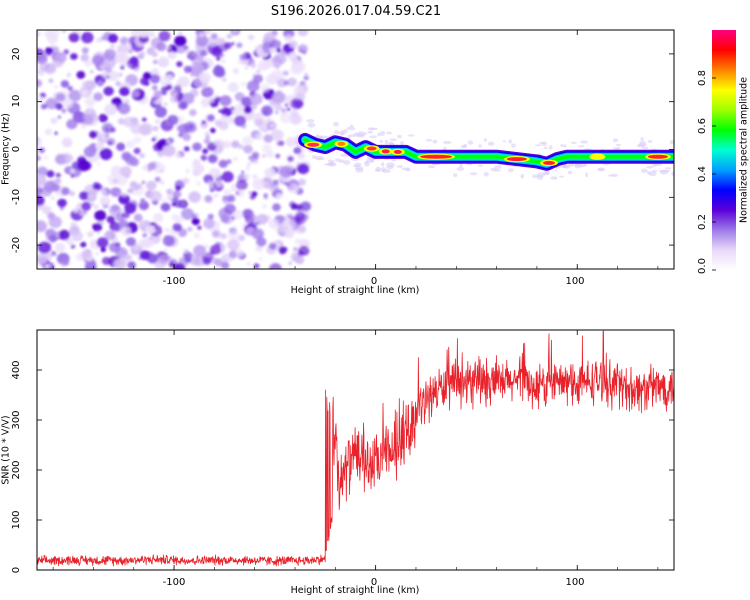 The image size is (750, 600). Describe the element at coordinates (174, 149) in the screenshot. I see `noise-region` at that location.